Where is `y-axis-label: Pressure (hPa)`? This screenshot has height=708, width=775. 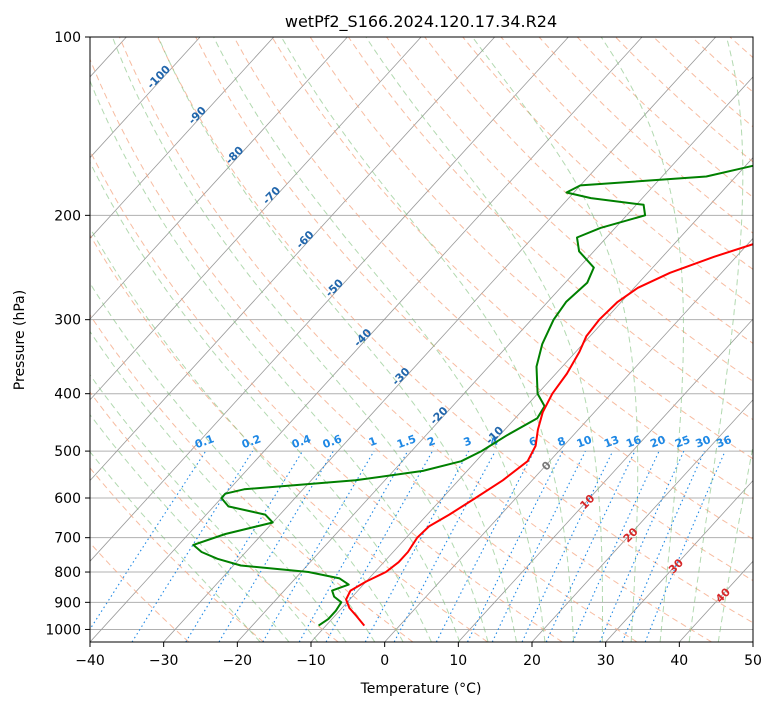 y-axis-label: Pressure (hPa) is located at coordinates (20, 340).